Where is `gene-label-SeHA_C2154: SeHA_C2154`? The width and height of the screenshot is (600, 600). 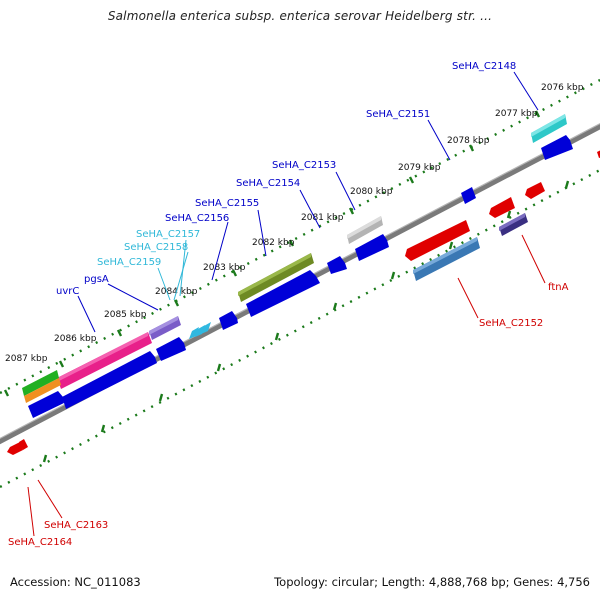 gene-label-SeHA_C2154: SeHA_C2154 is located at coordinates (268, 183).